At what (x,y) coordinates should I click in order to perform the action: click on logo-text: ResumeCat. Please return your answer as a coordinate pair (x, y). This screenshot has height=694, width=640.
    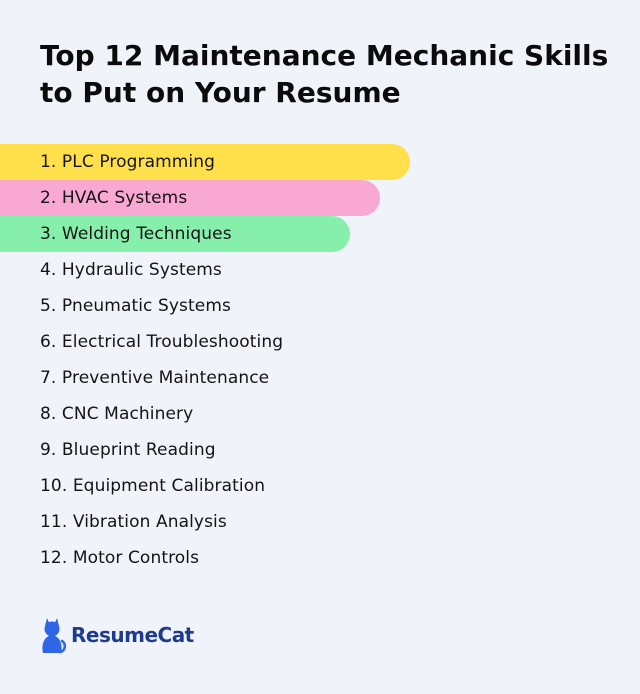
    Looking at the image, I should click on (132, 635).